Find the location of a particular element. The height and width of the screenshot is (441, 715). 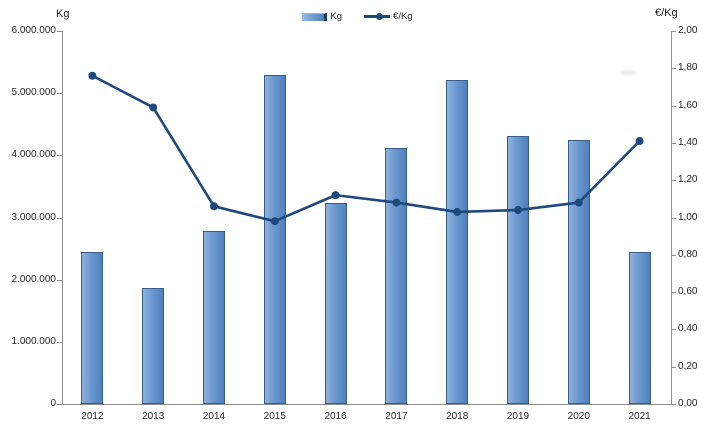

left-axis-tick-label: 0 is located at coordinates (53, 403).